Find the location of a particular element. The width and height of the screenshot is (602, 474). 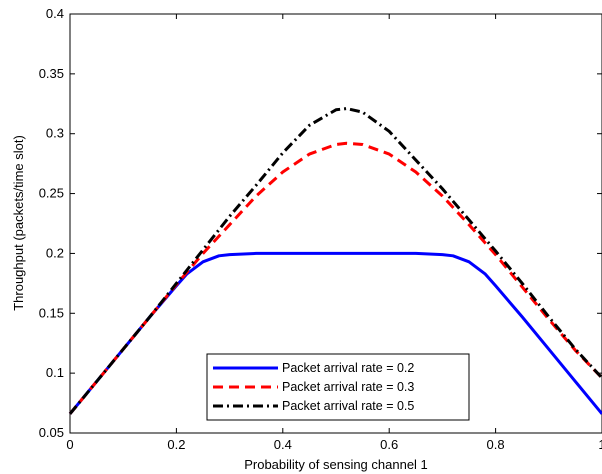

x-tick-label: 0 is located at coordinates (69, 444).